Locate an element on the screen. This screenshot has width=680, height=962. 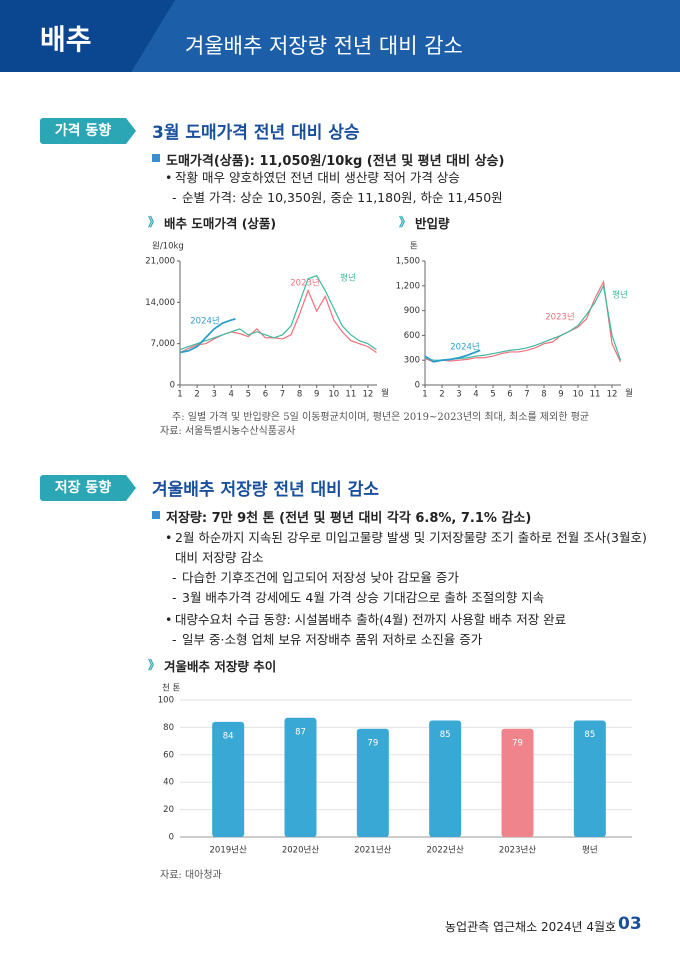
x-tick-label: 평년 is located at coordinates (590, 850).